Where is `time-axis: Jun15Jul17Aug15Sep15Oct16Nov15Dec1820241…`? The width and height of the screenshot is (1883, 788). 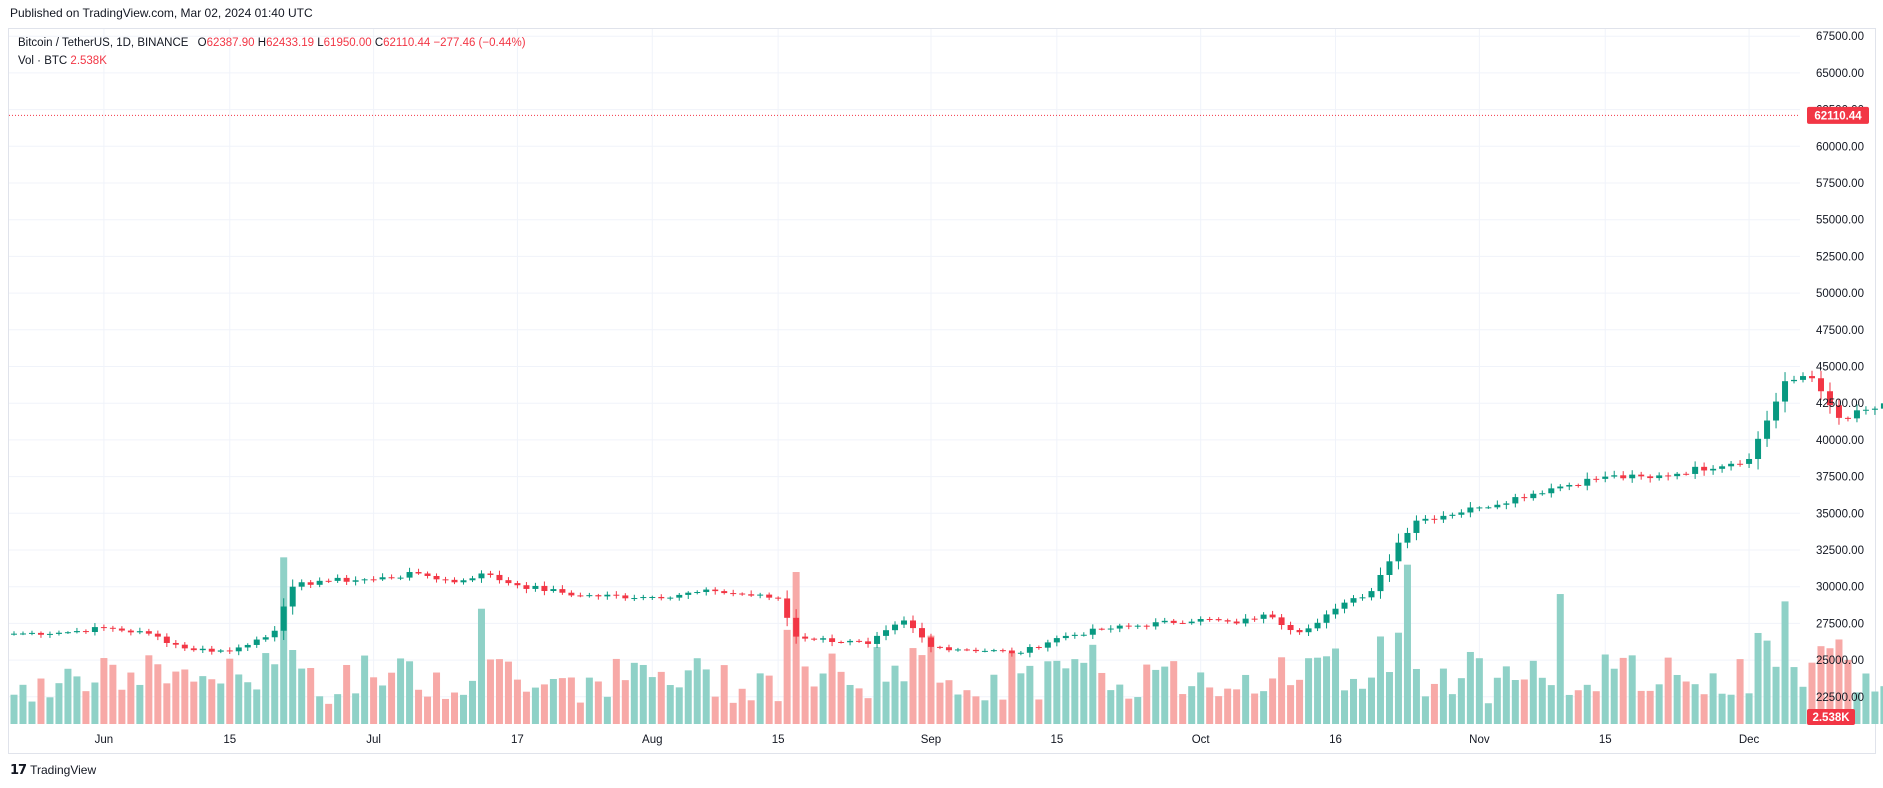 time-axis: Jun15Jul17Aug15Sep15Oct16Nov15Dec1820241… is located at coordinates (989, 740).